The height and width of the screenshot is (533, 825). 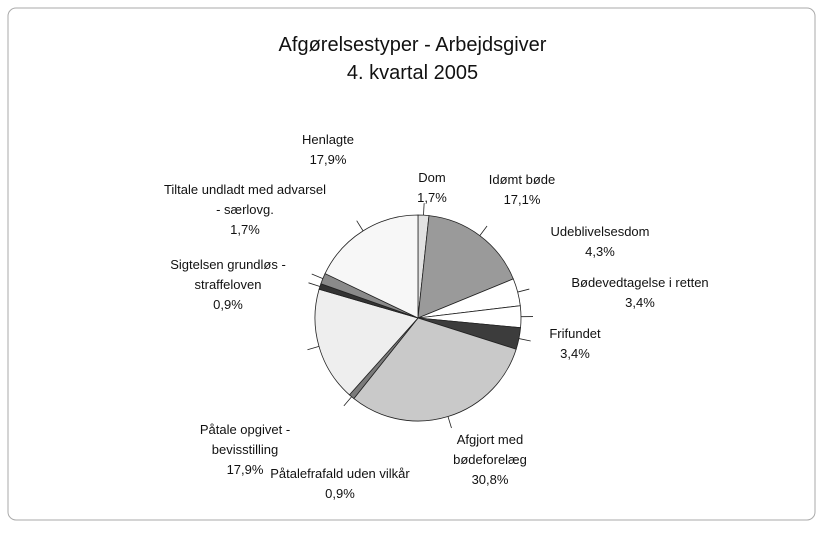 I want to click on slice-label: Afgjort med bødeforelæg 30,8%, so click(x=490, y=460).